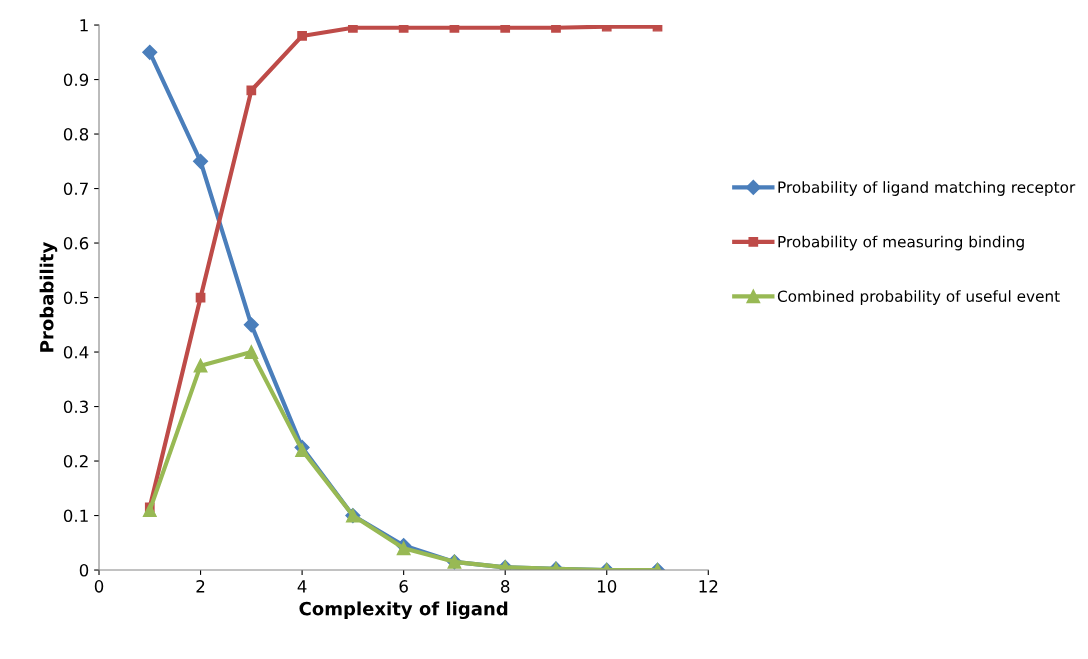 The image size is (1088, 659). What do you see at coordinates (901, 243) in the screenshot?
I see `legend-label: Probability of measuring binding` at bounding box center [901, 243].